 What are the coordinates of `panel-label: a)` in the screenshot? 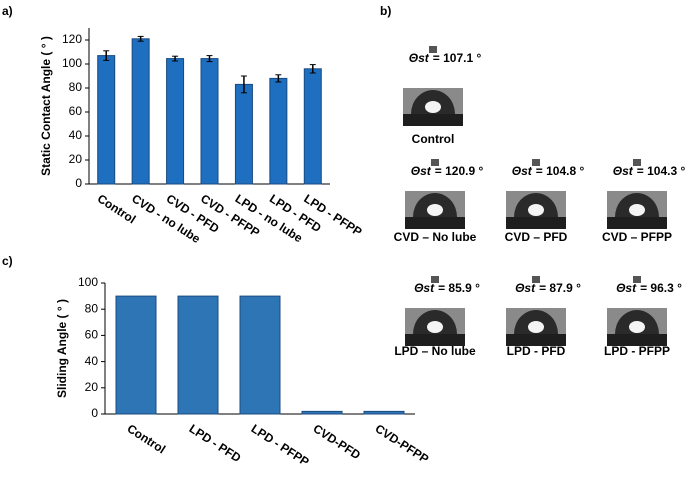 It's located at (7, 11).